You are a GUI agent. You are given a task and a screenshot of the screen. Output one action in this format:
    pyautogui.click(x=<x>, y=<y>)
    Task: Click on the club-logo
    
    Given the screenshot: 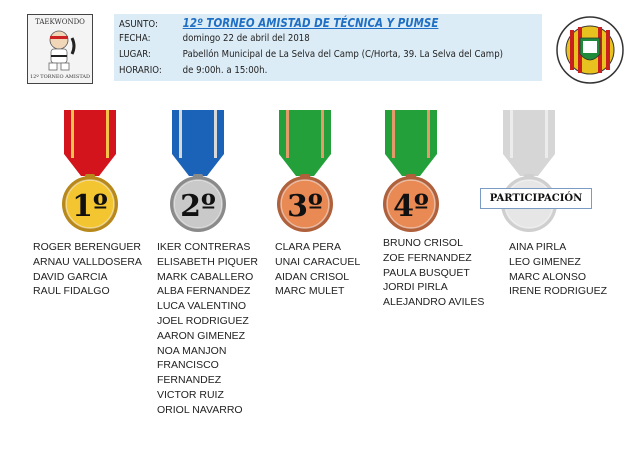 What is the action you would take?
    pyautogui.click(x=590, y=50)
    